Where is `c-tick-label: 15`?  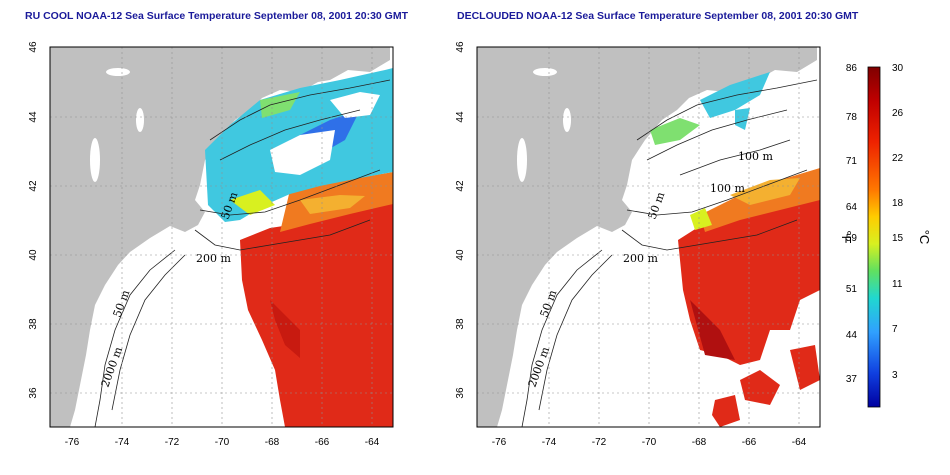
c-tick-label: 15 is located at coordinates (898, 238).